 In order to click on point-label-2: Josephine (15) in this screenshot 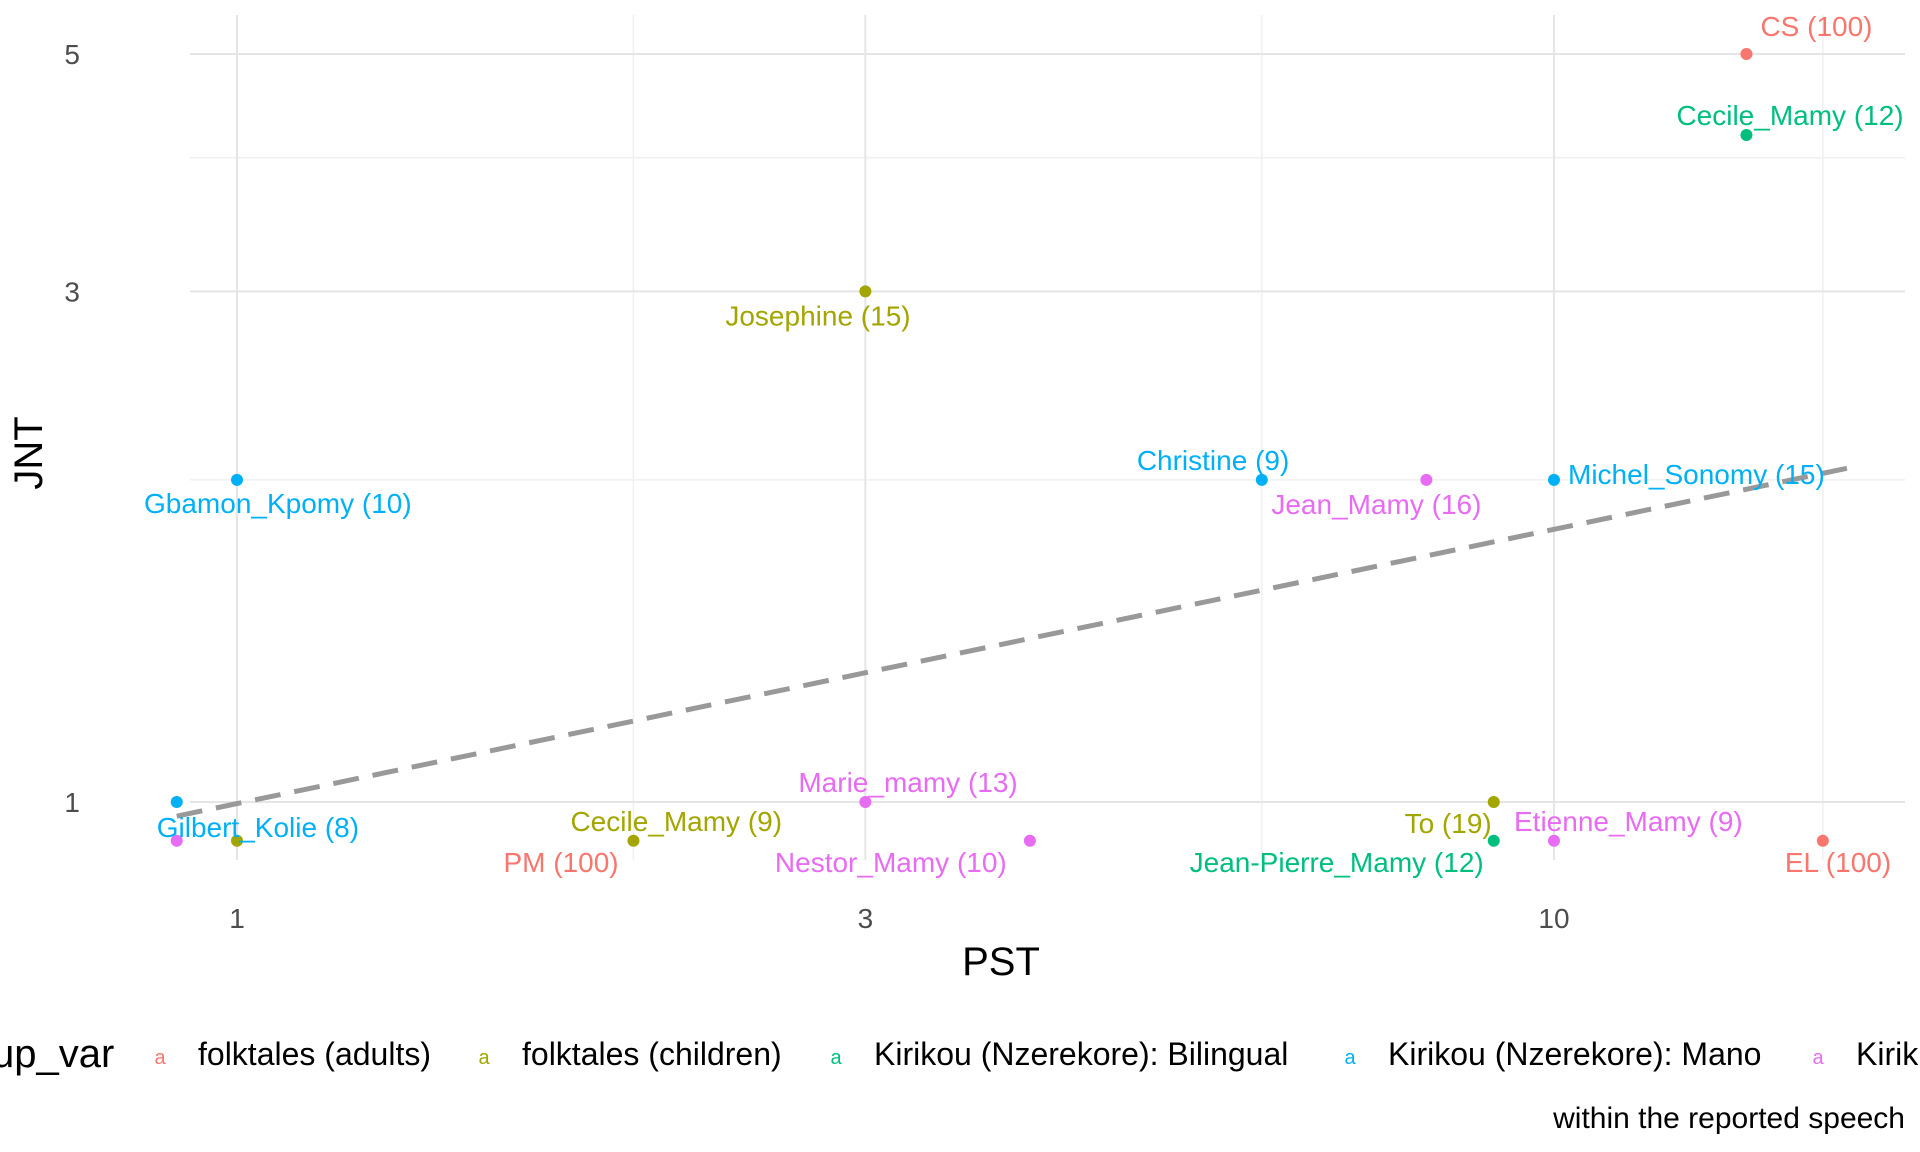, I will do `click(817, 315)`.